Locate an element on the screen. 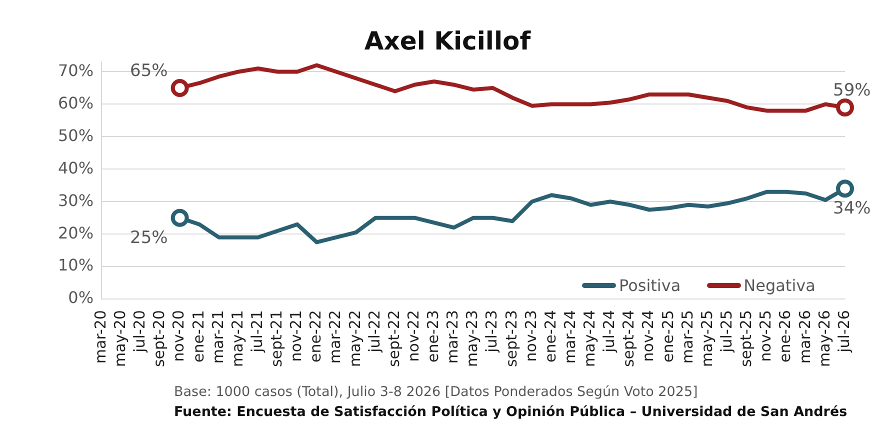  x-tick-label: may-21 is located at coordinates (237, 338).